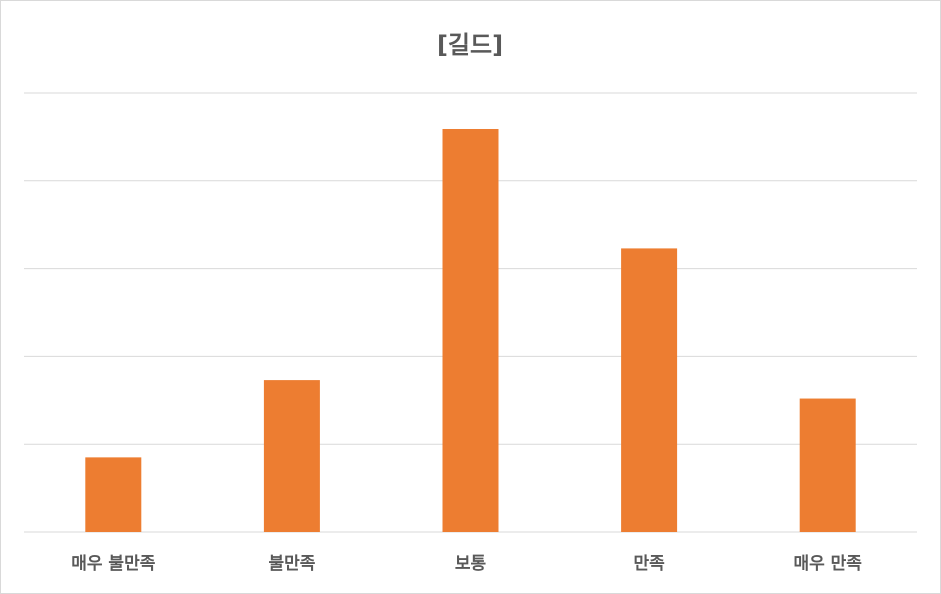  Describe the element at coordinates (470, 45) in the screenshot. I see `chart-title: [길드]` at that location.